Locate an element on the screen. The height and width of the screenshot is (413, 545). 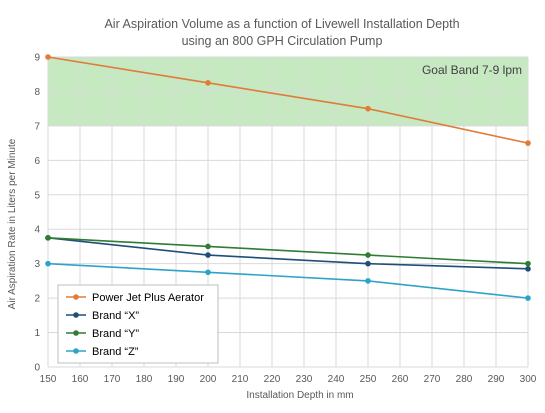
x-tick-label: 150 is located at coordinates (48, 379).